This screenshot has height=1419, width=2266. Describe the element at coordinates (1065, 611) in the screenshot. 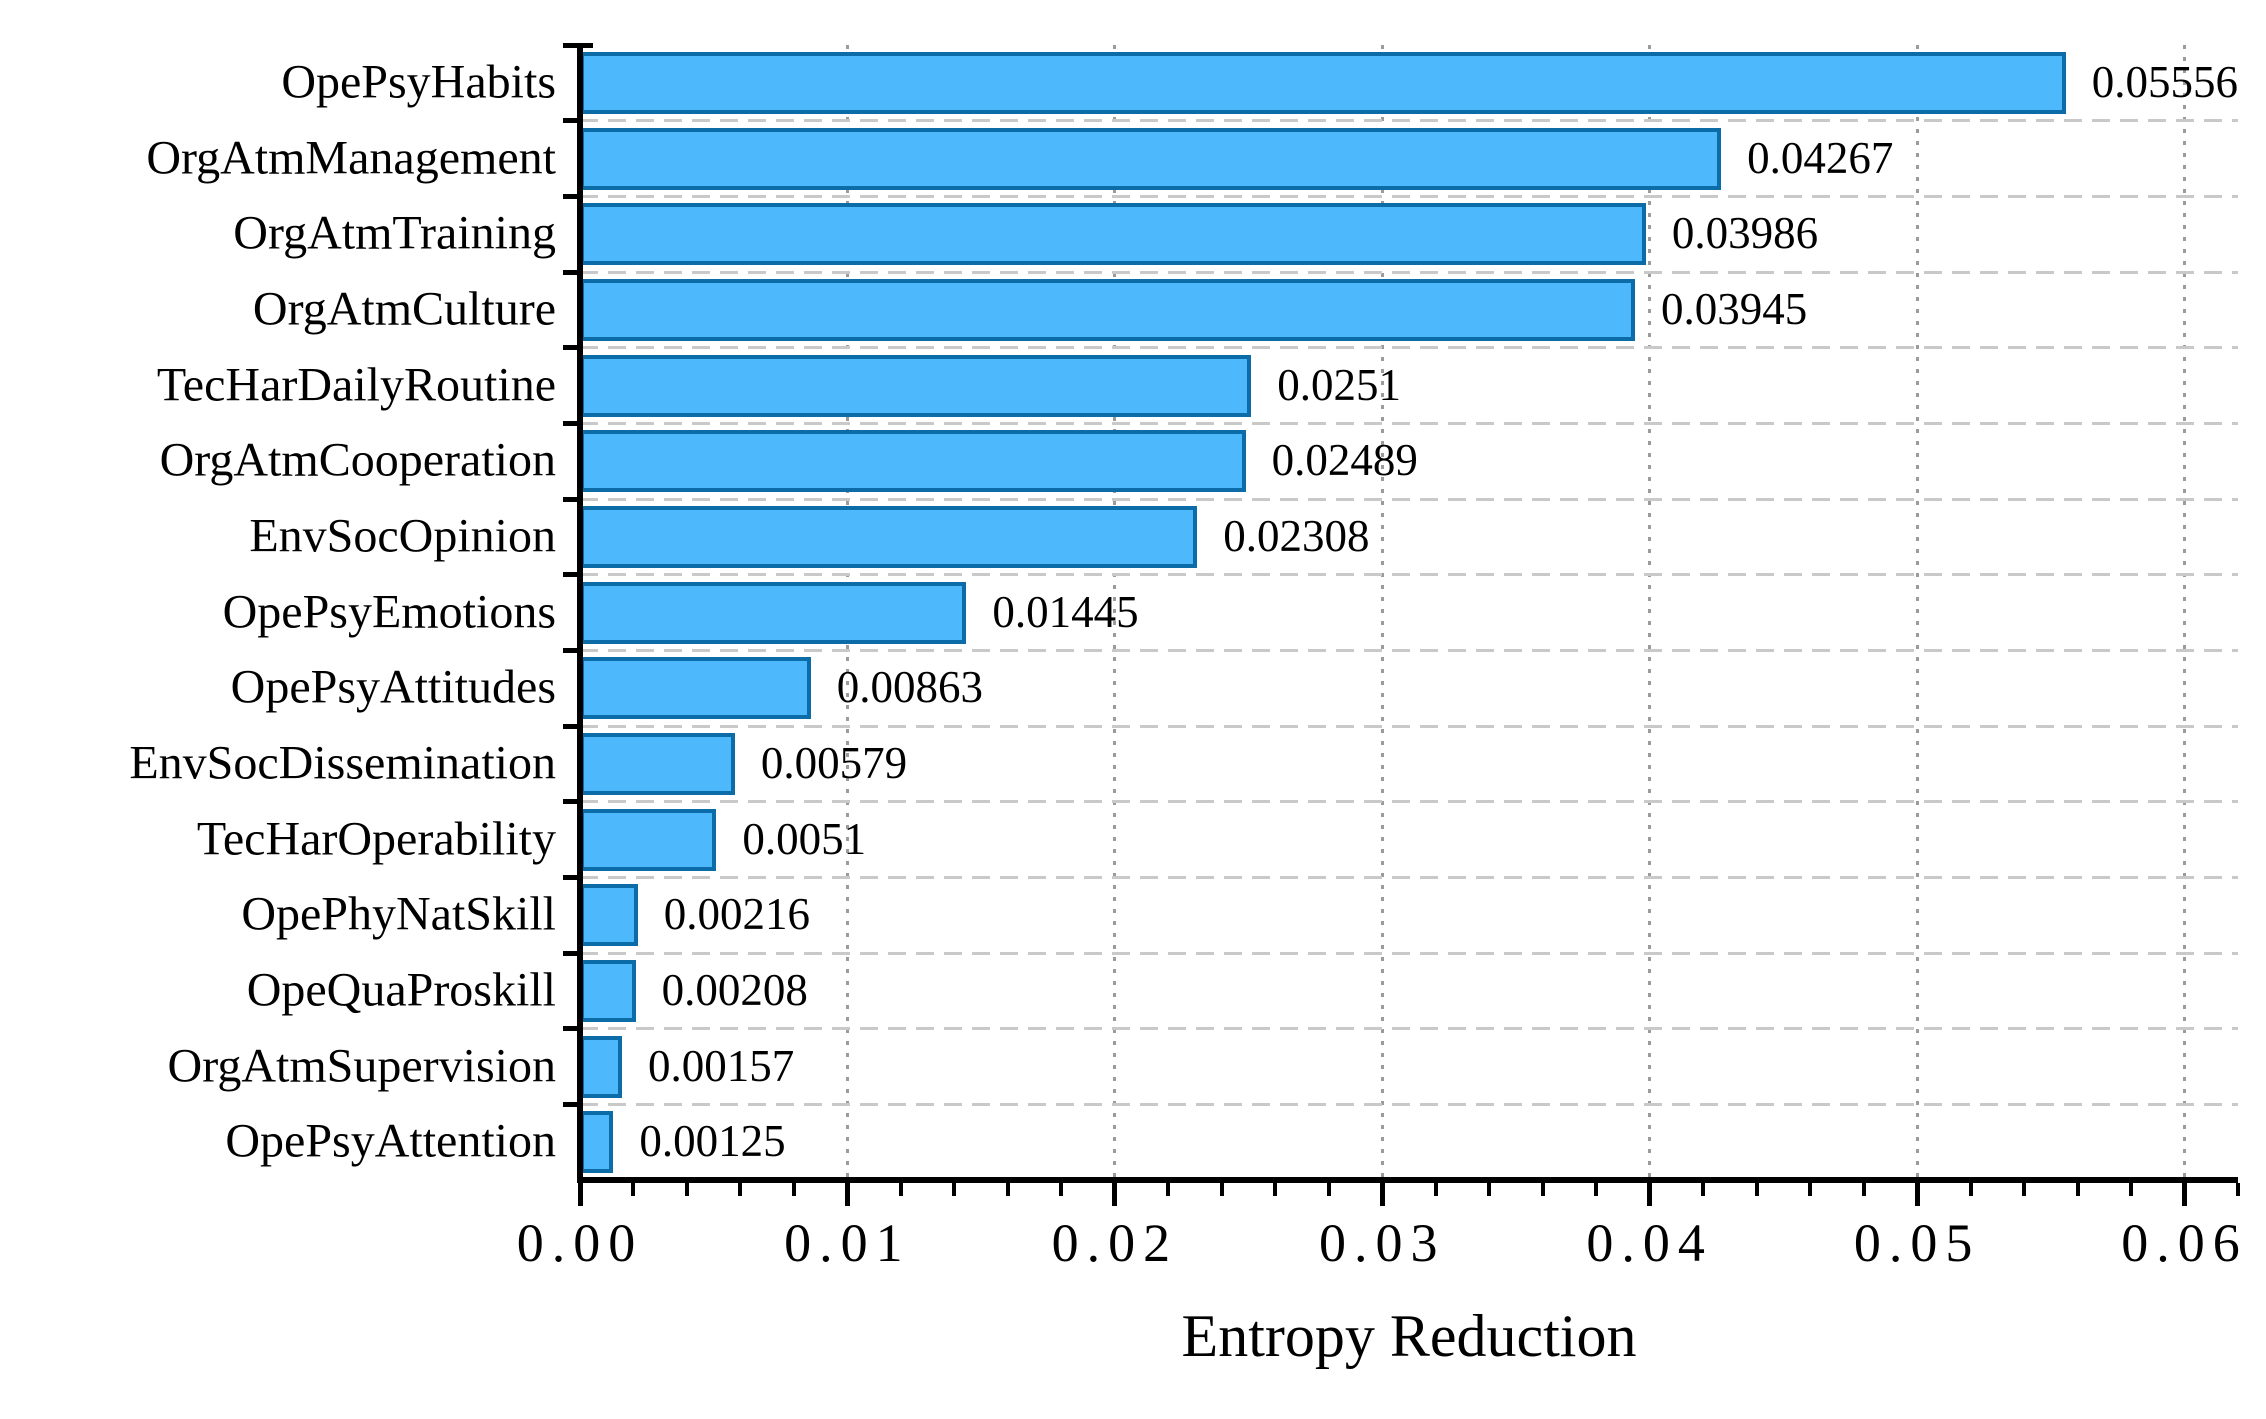

I see `bar-value-label: 0.01445` at that location.